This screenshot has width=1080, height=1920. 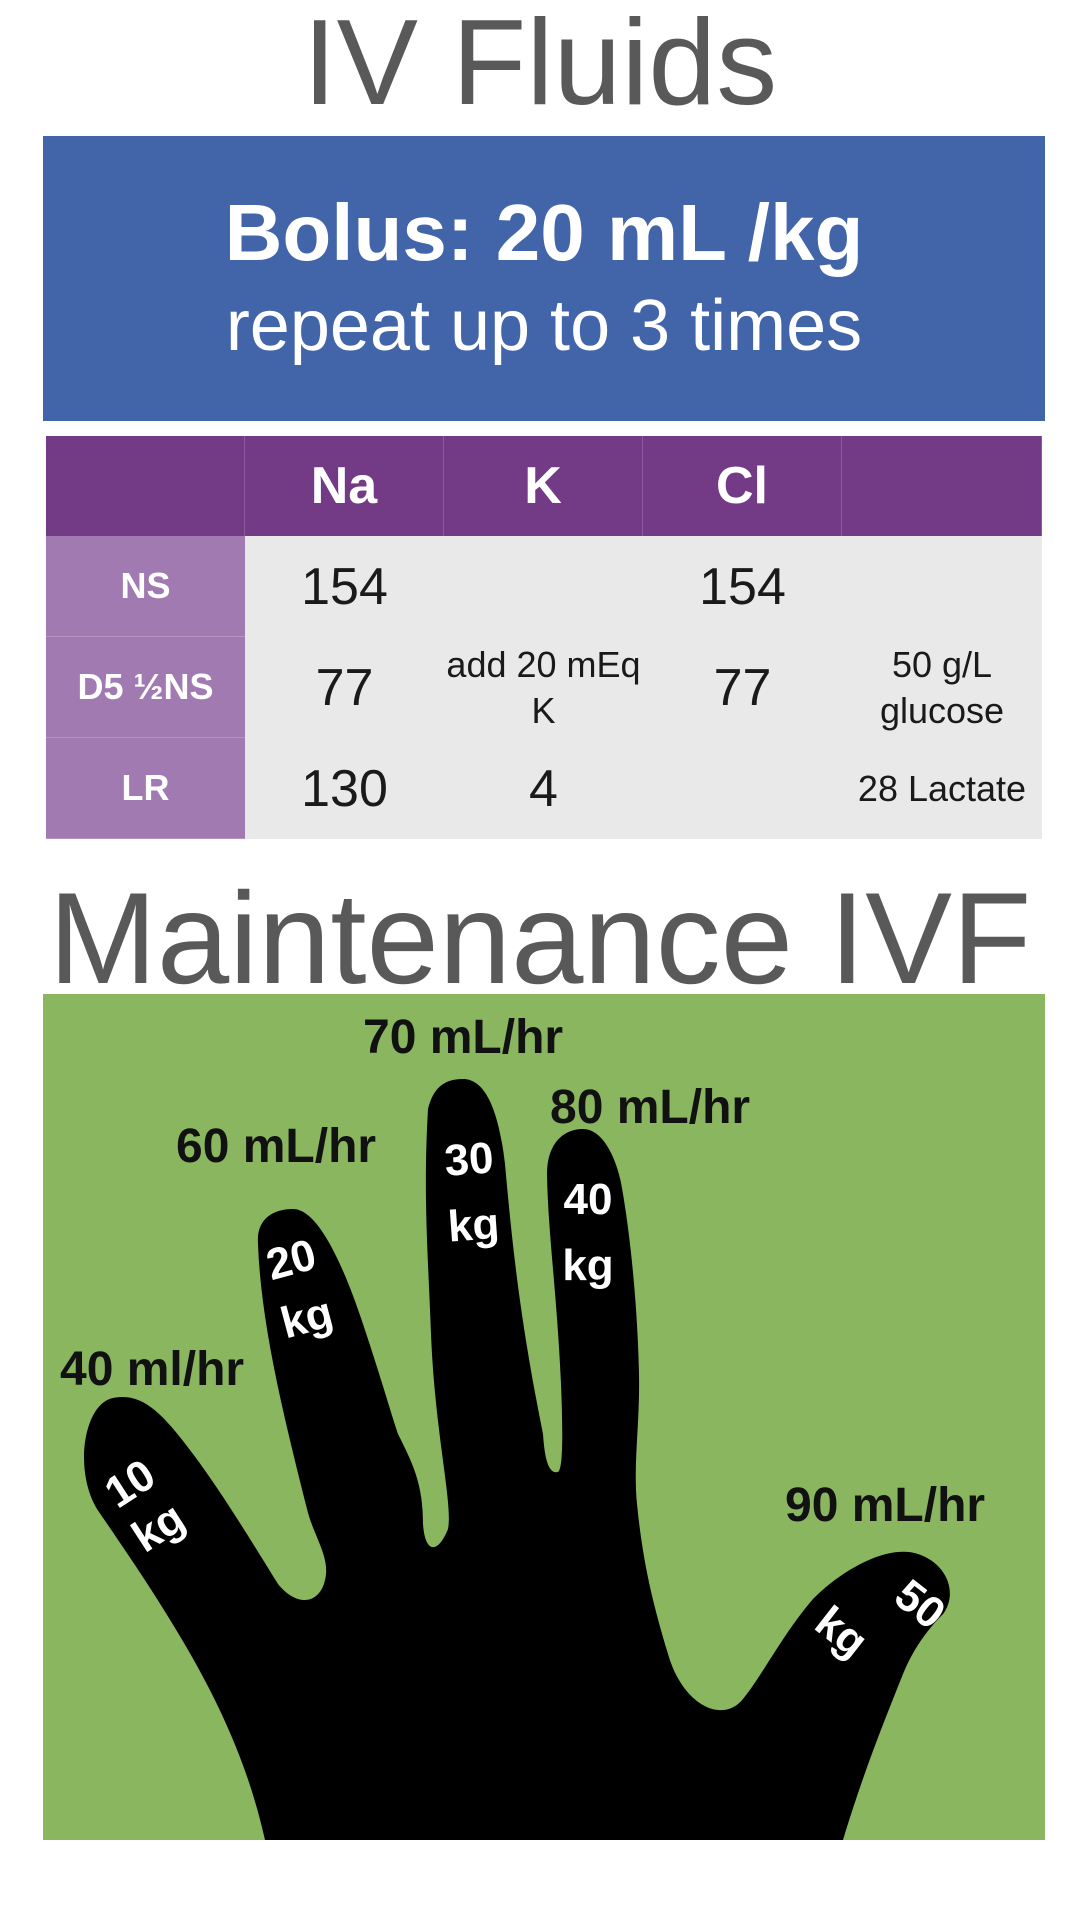 I want to click on rate-label-50kg: 90 mL/hr, so click(x=885, y=1505).